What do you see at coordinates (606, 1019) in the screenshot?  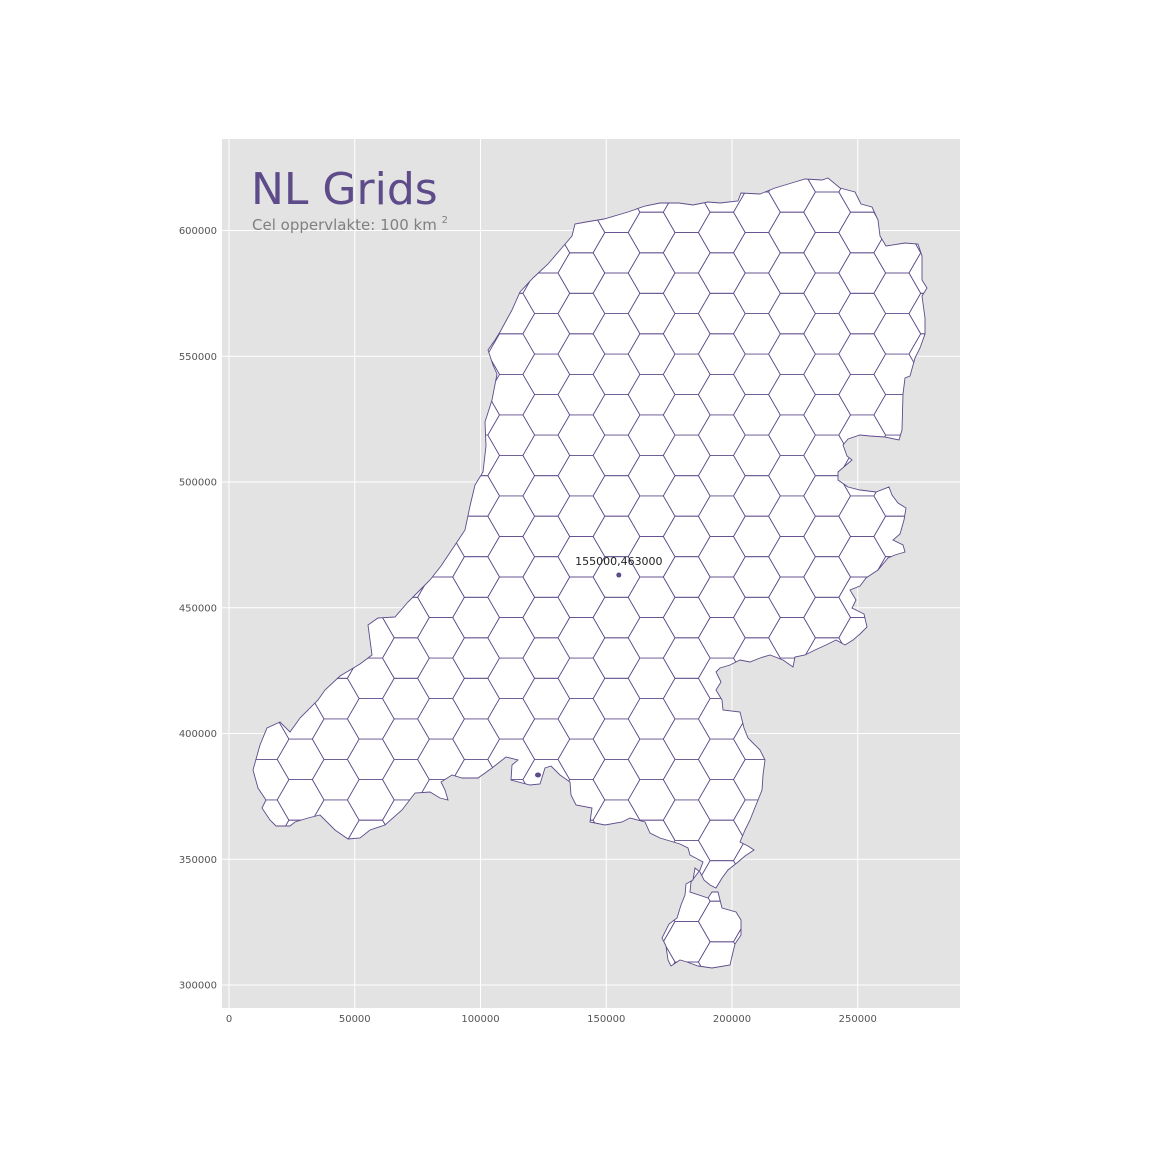 I see `x-tick-label: 150000` at bounding box center [606, 1019].